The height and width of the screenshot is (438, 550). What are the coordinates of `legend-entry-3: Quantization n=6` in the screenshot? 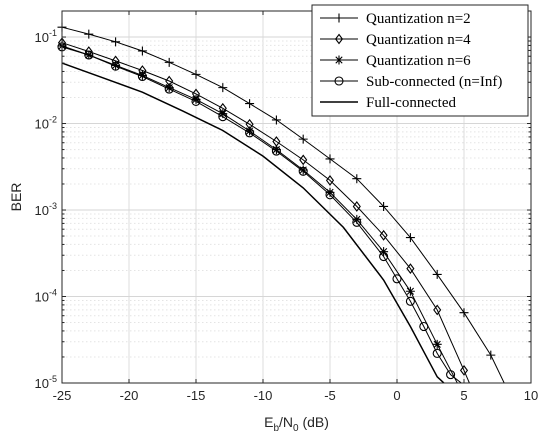 It's located at (395, 61).